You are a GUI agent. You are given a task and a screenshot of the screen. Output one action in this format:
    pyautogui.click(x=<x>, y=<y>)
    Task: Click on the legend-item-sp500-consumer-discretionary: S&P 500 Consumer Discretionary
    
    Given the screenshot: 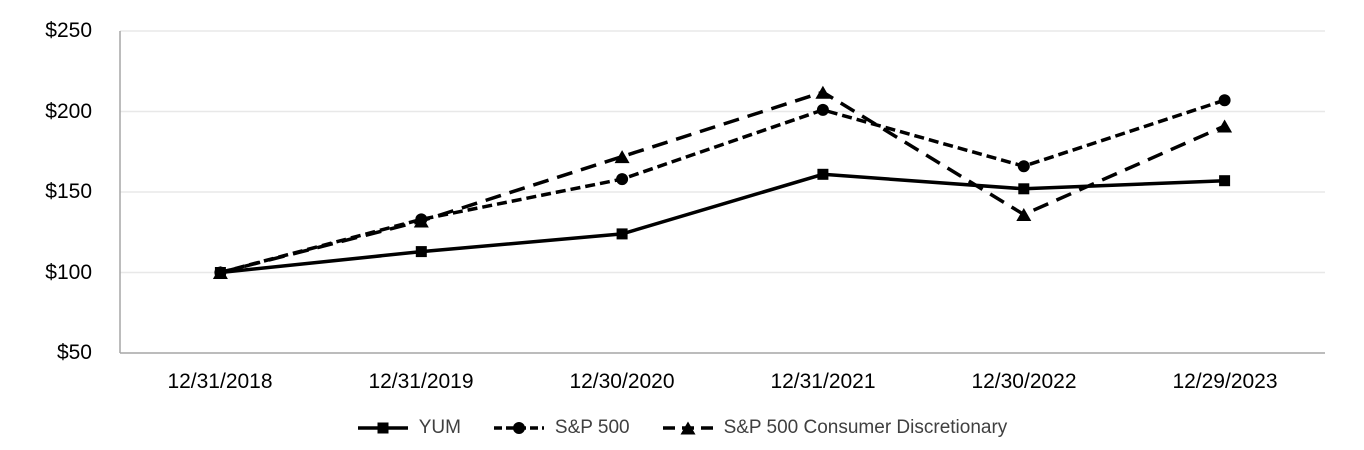 What is the action you would take?
    pyautogui.click(x=835, y=428)
    